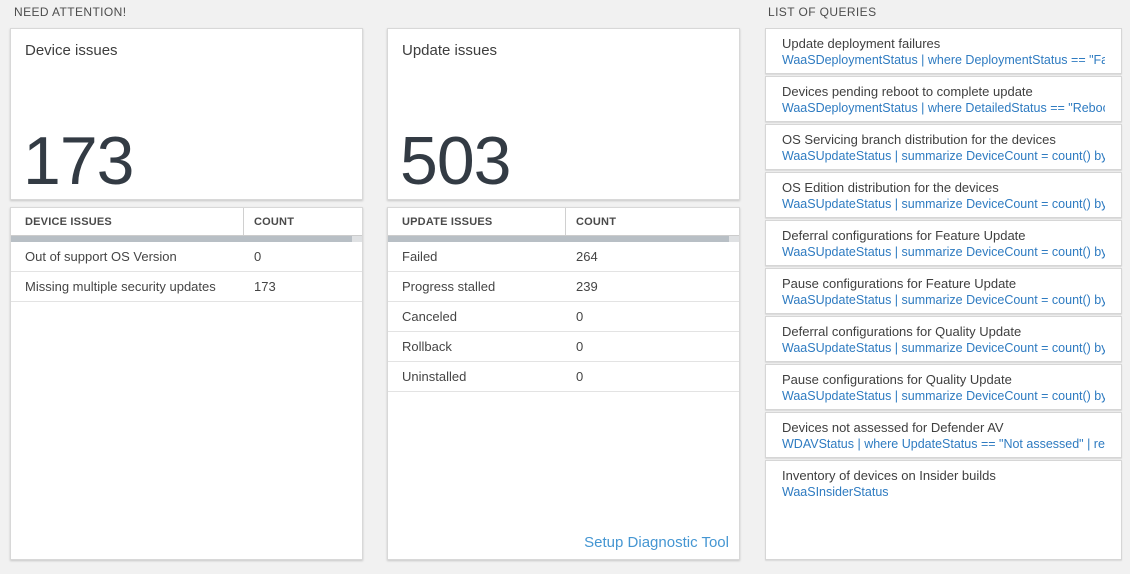 The image size is (1130, 574). What do you see at coordinates (890, 187) in the screenshot?
I see `query-title: OS Edition distribution for the devices` at bounding box center [890, 187].